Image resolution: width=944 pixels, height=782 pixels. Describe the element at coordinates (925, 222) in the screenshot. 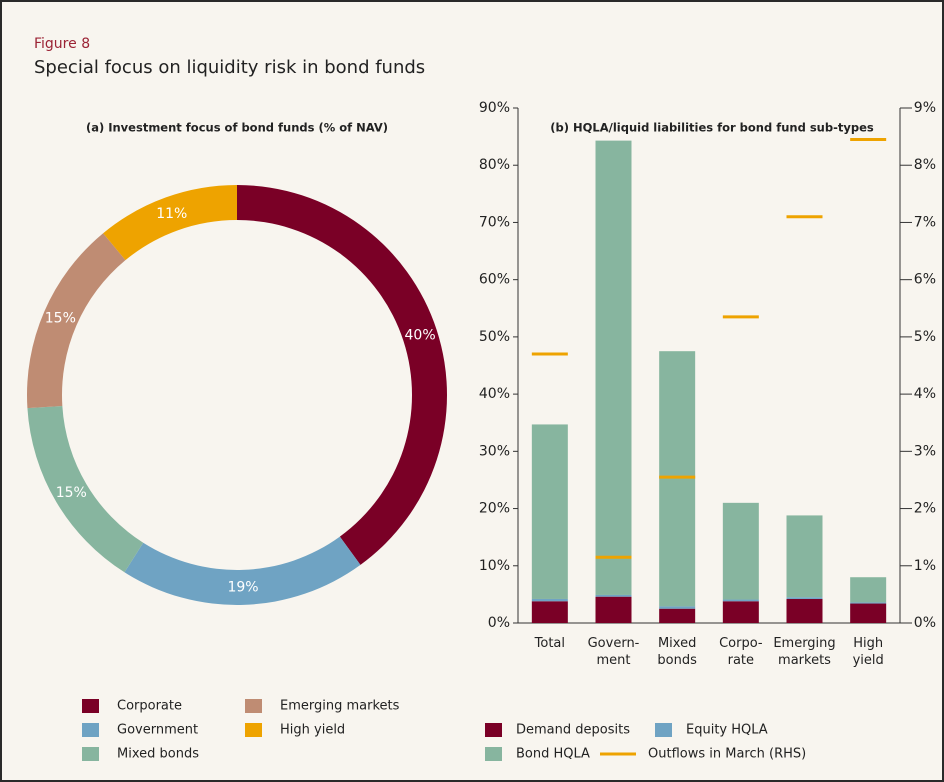

I see `y2-tick-label: 7%` at that location.